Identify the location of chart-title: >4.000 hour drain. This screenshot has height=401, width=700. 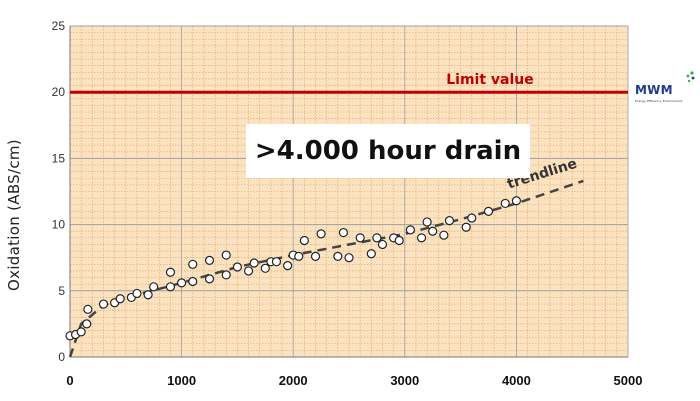
(388, 151).